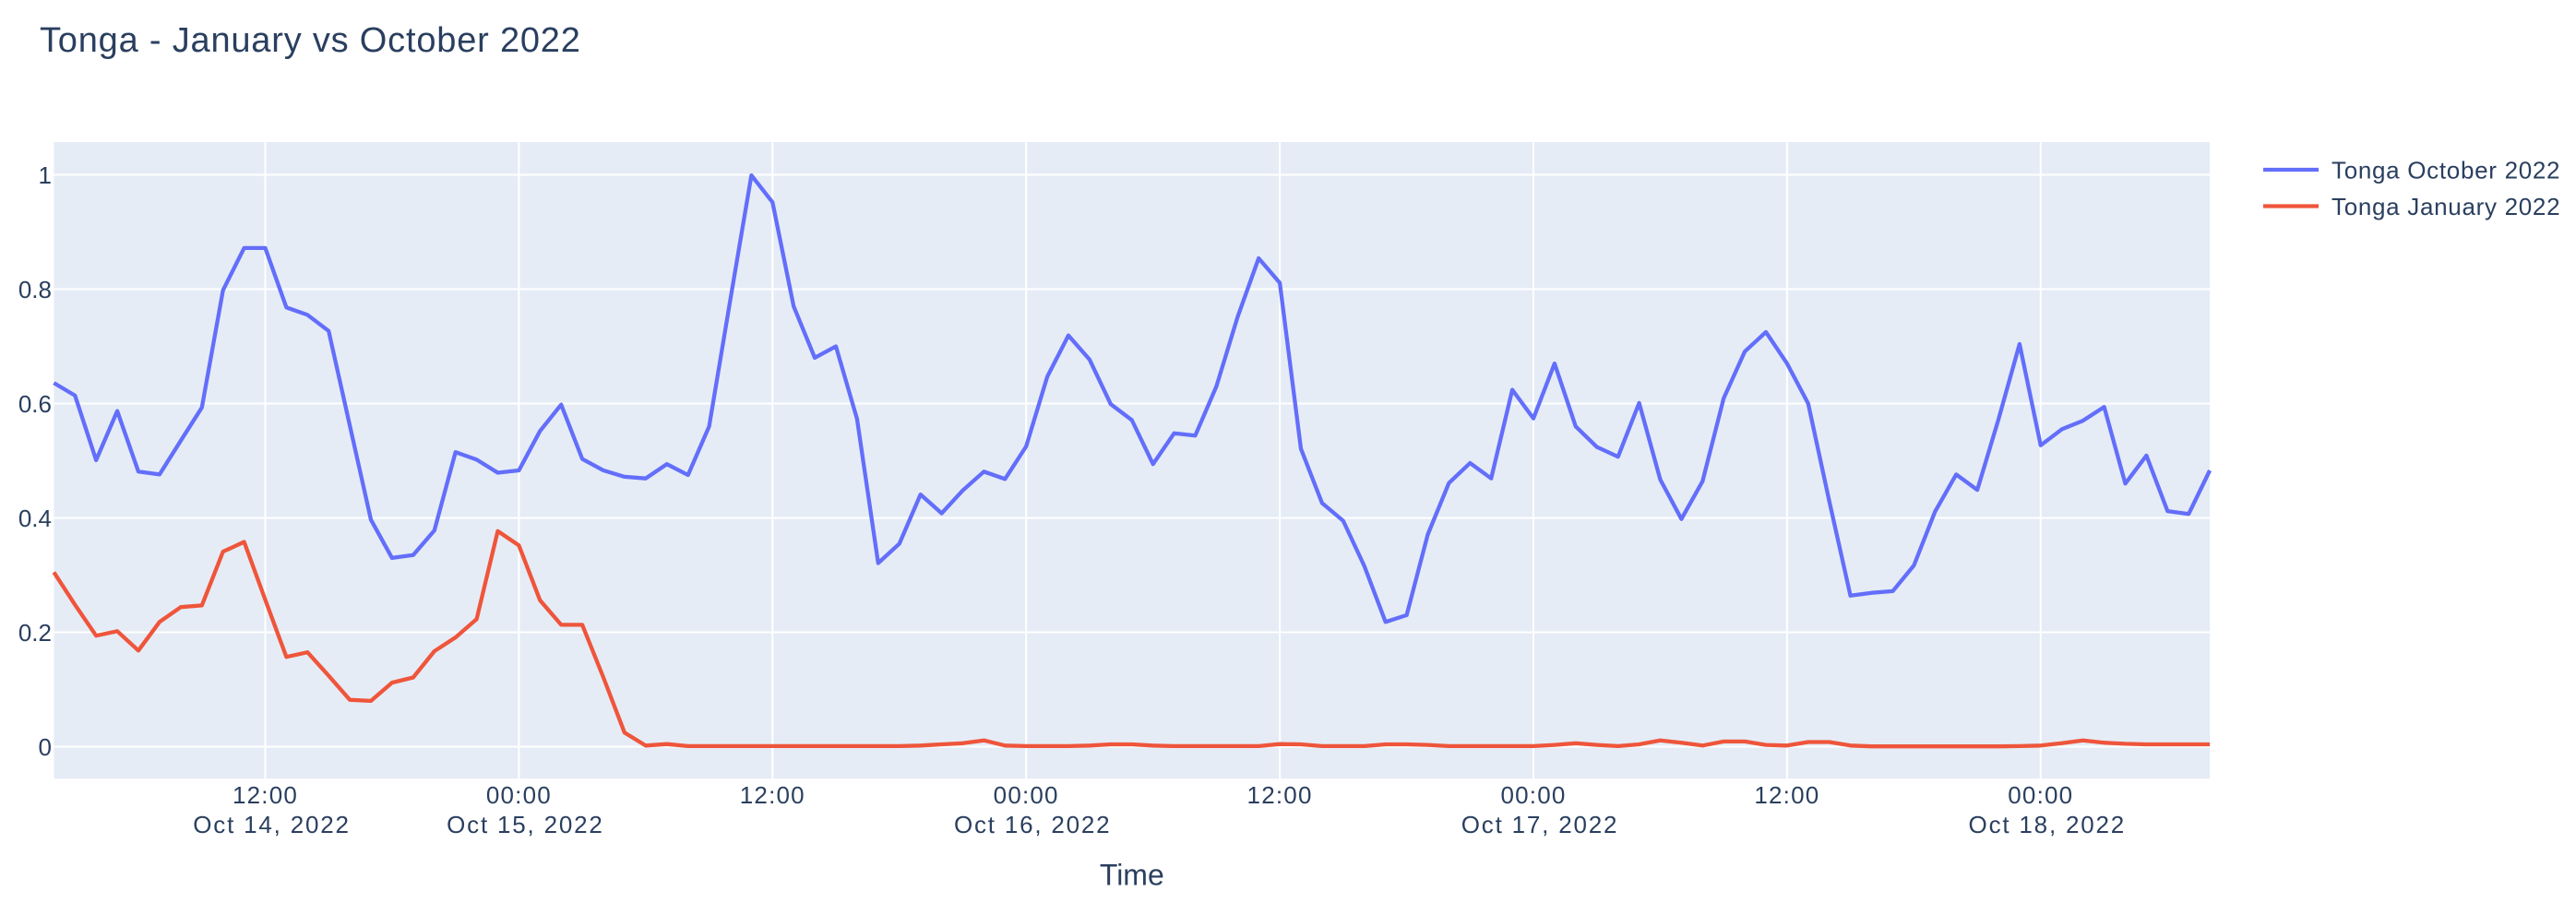 The image size is (2576, 903). I want to click on svg-text: Tonga January 2022, so click(2446, 206).